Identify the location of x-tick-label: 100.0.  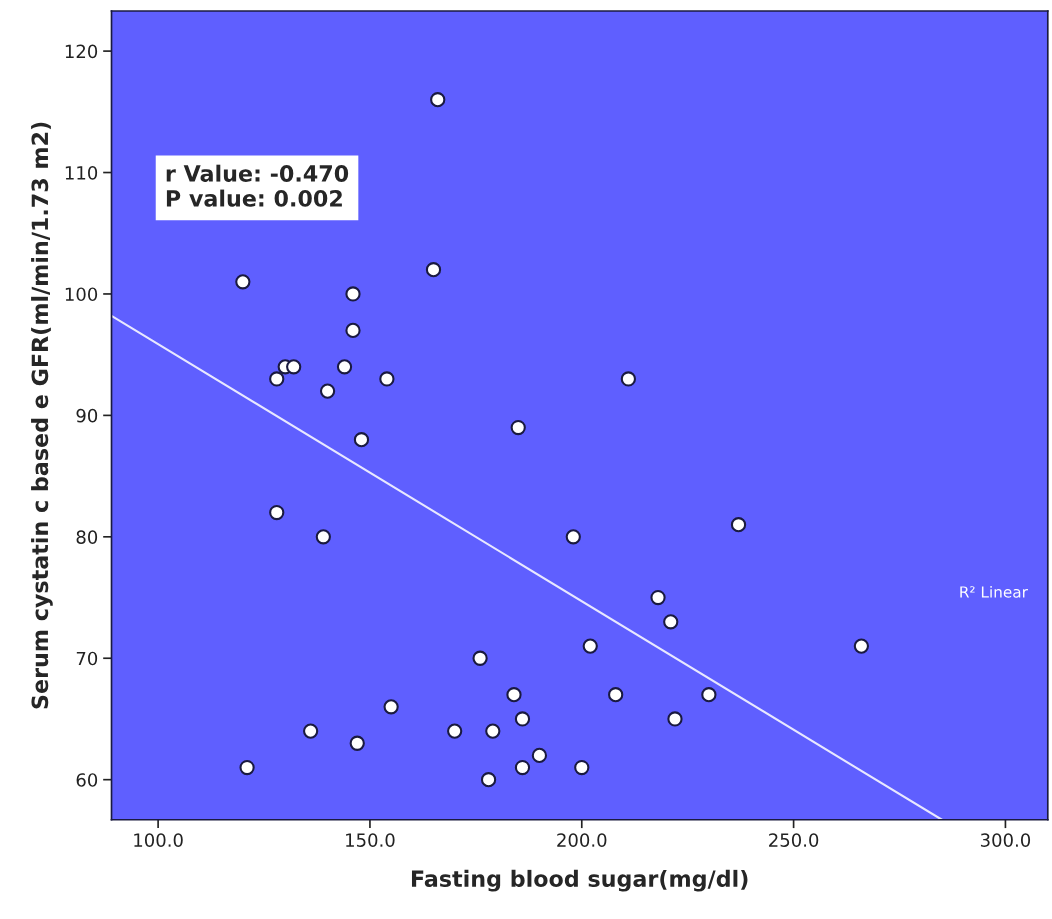
(158, 840).